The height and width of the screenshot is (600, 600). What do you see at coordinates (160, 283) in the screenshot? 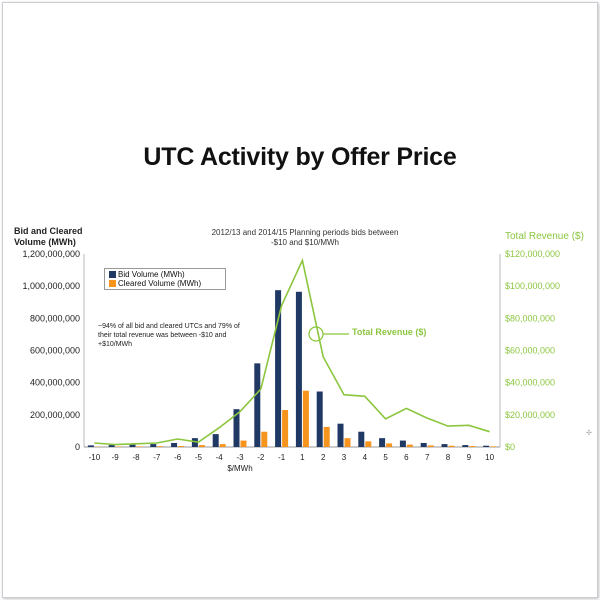
I see `legend-label-cleared: Cleared Volume (MWh)` at bounding box center [160, 283].